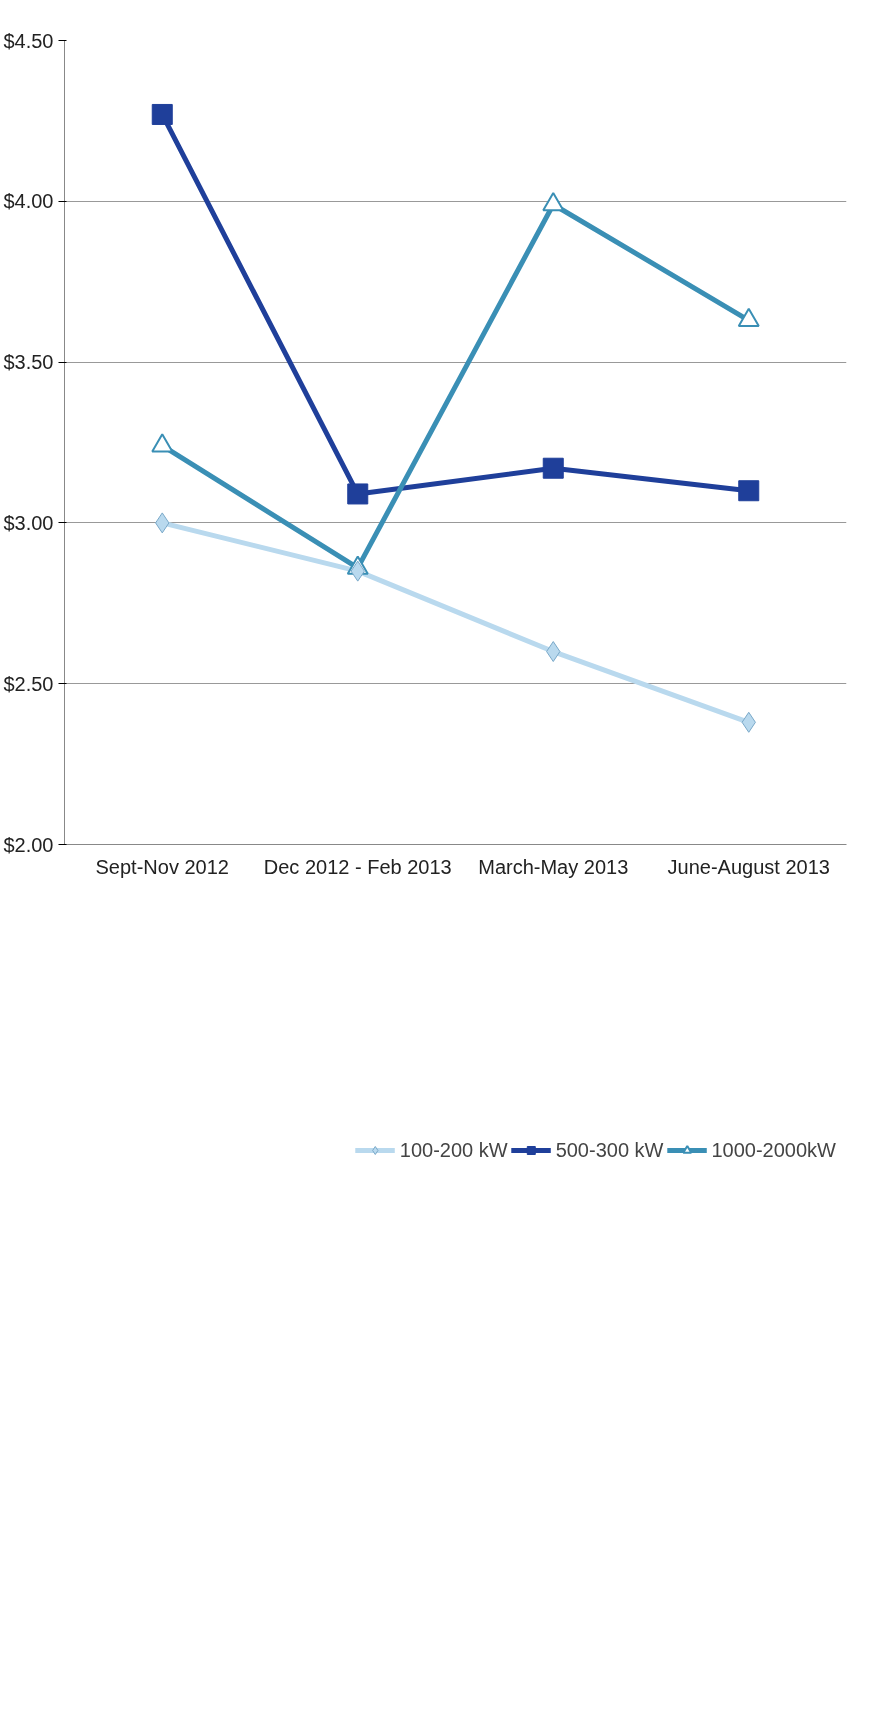  I want to click on legend-label: 100-200 kW, so click(453, 1150).